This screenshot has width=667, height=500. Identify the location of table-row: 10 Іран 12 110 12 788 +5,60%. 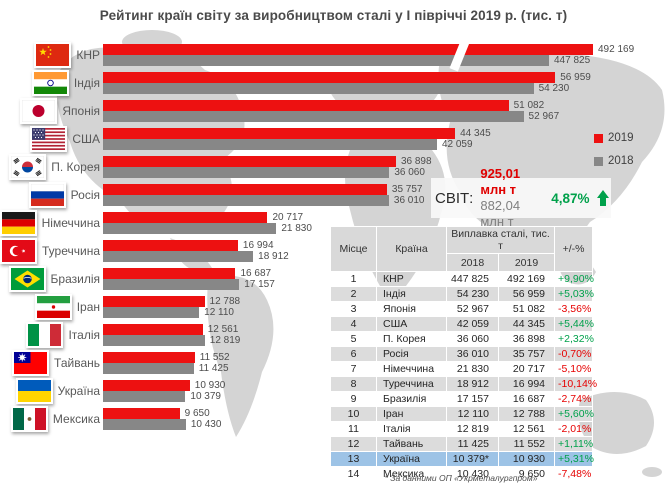
(462, 414).